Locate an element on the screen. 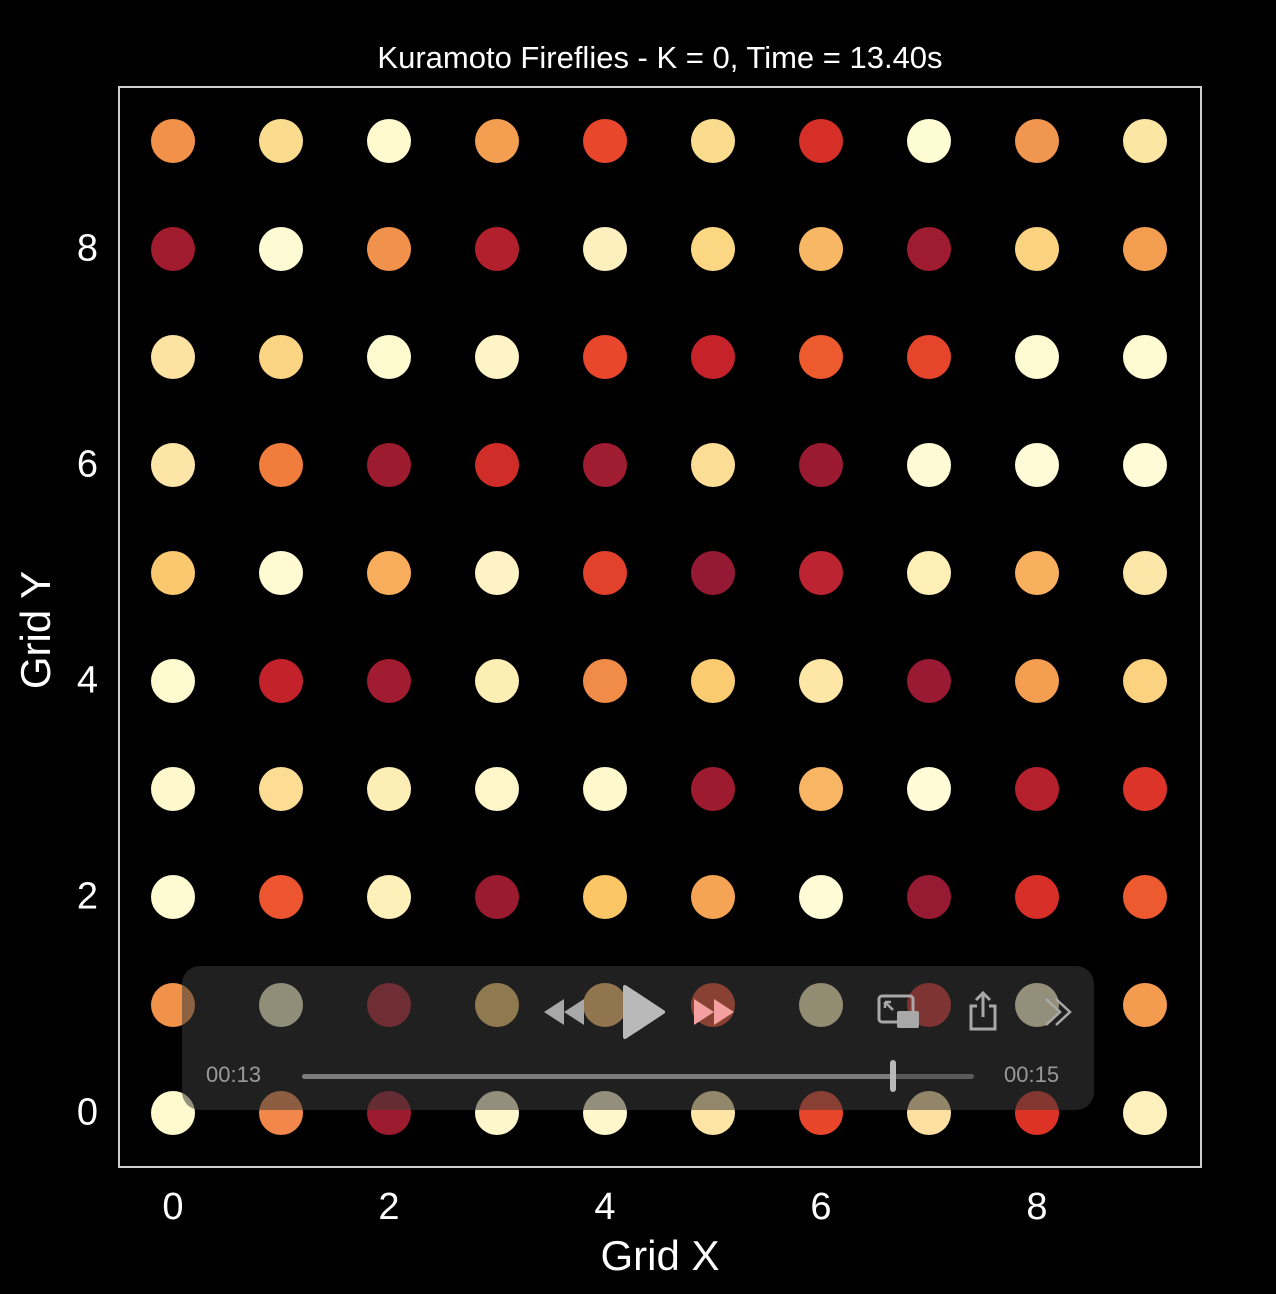 The image size is (1276, 1294). x-tick-label: 6 is located at coordinates (821, 1207).